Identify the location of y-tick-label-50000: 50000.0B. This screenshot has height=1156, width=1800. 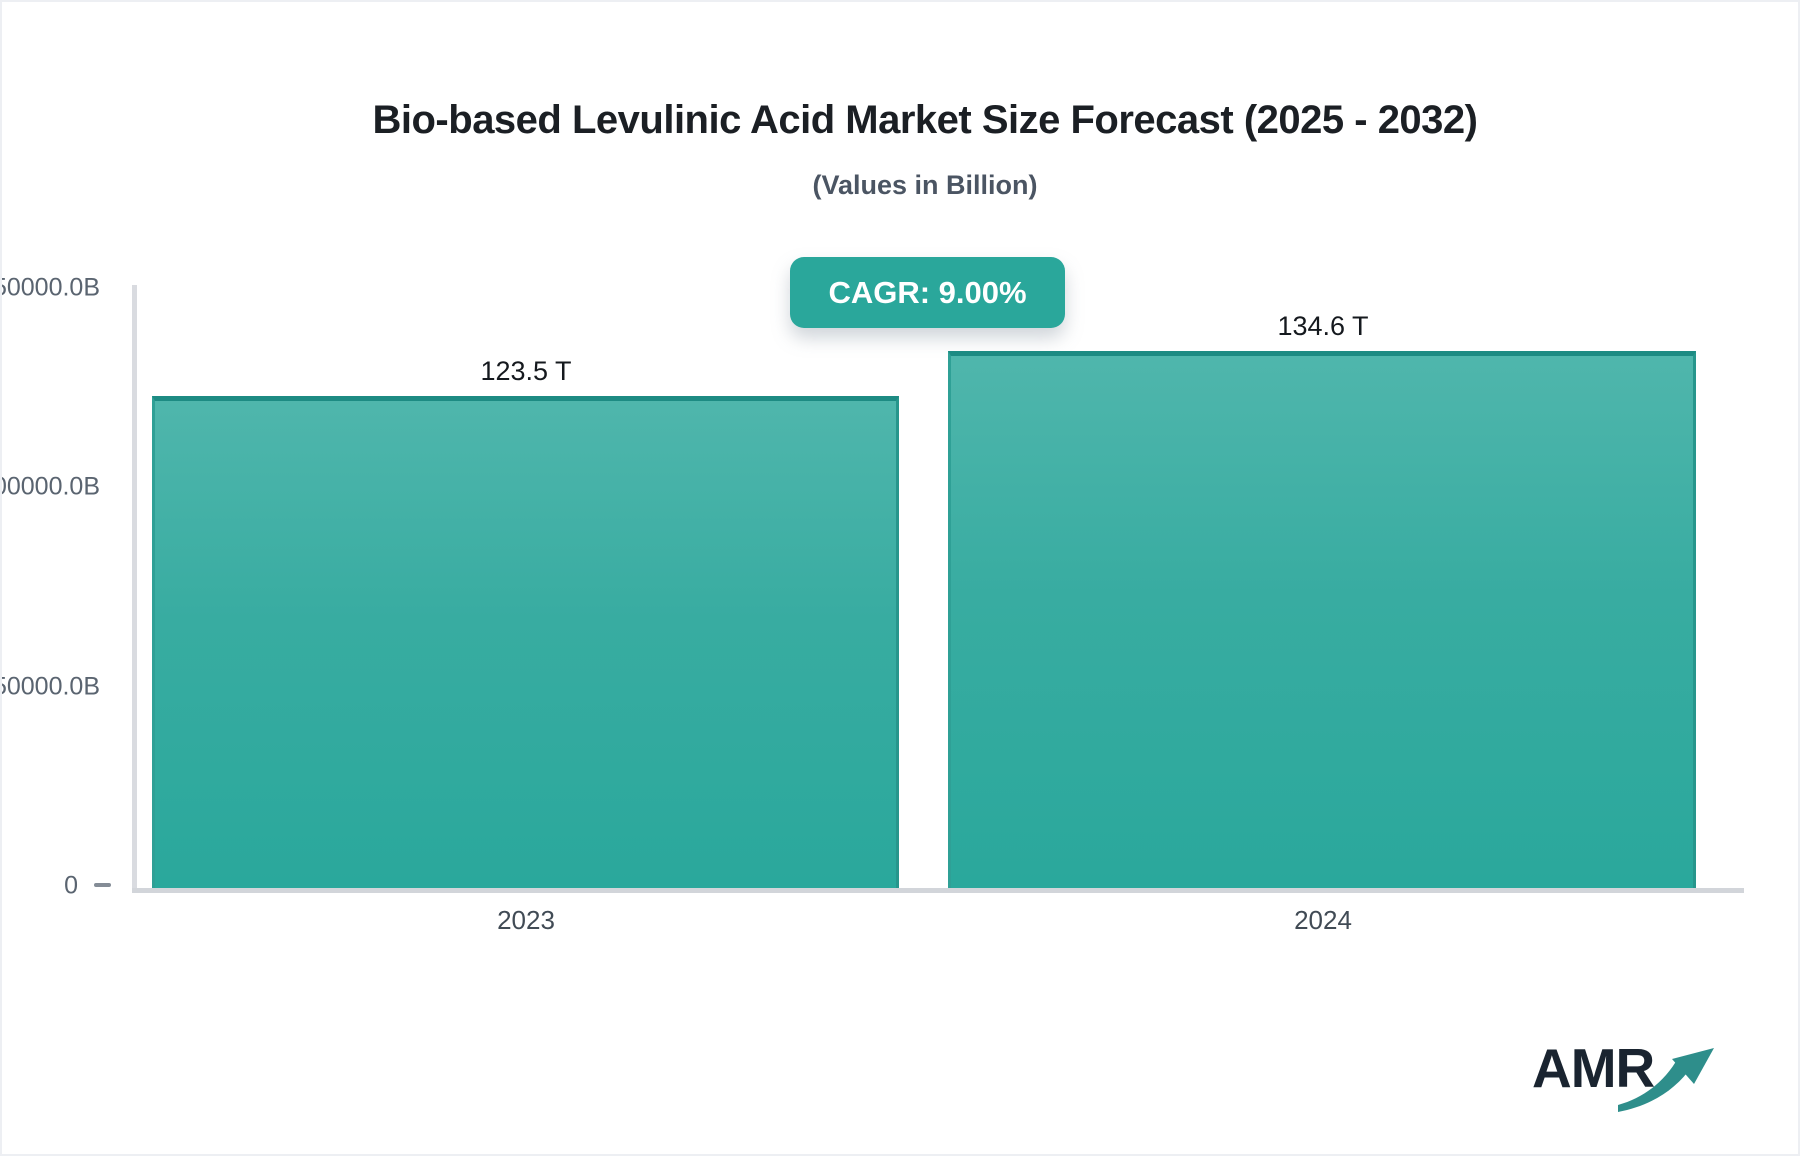
(50, 686).